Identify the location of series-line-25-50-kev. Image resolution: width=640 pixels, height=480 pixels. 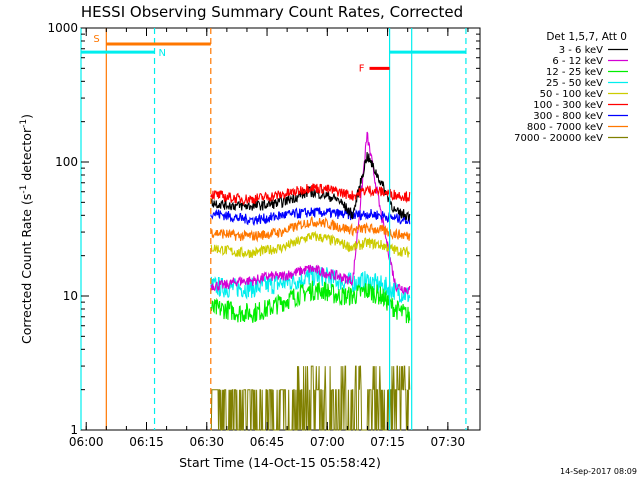
(310, 285).